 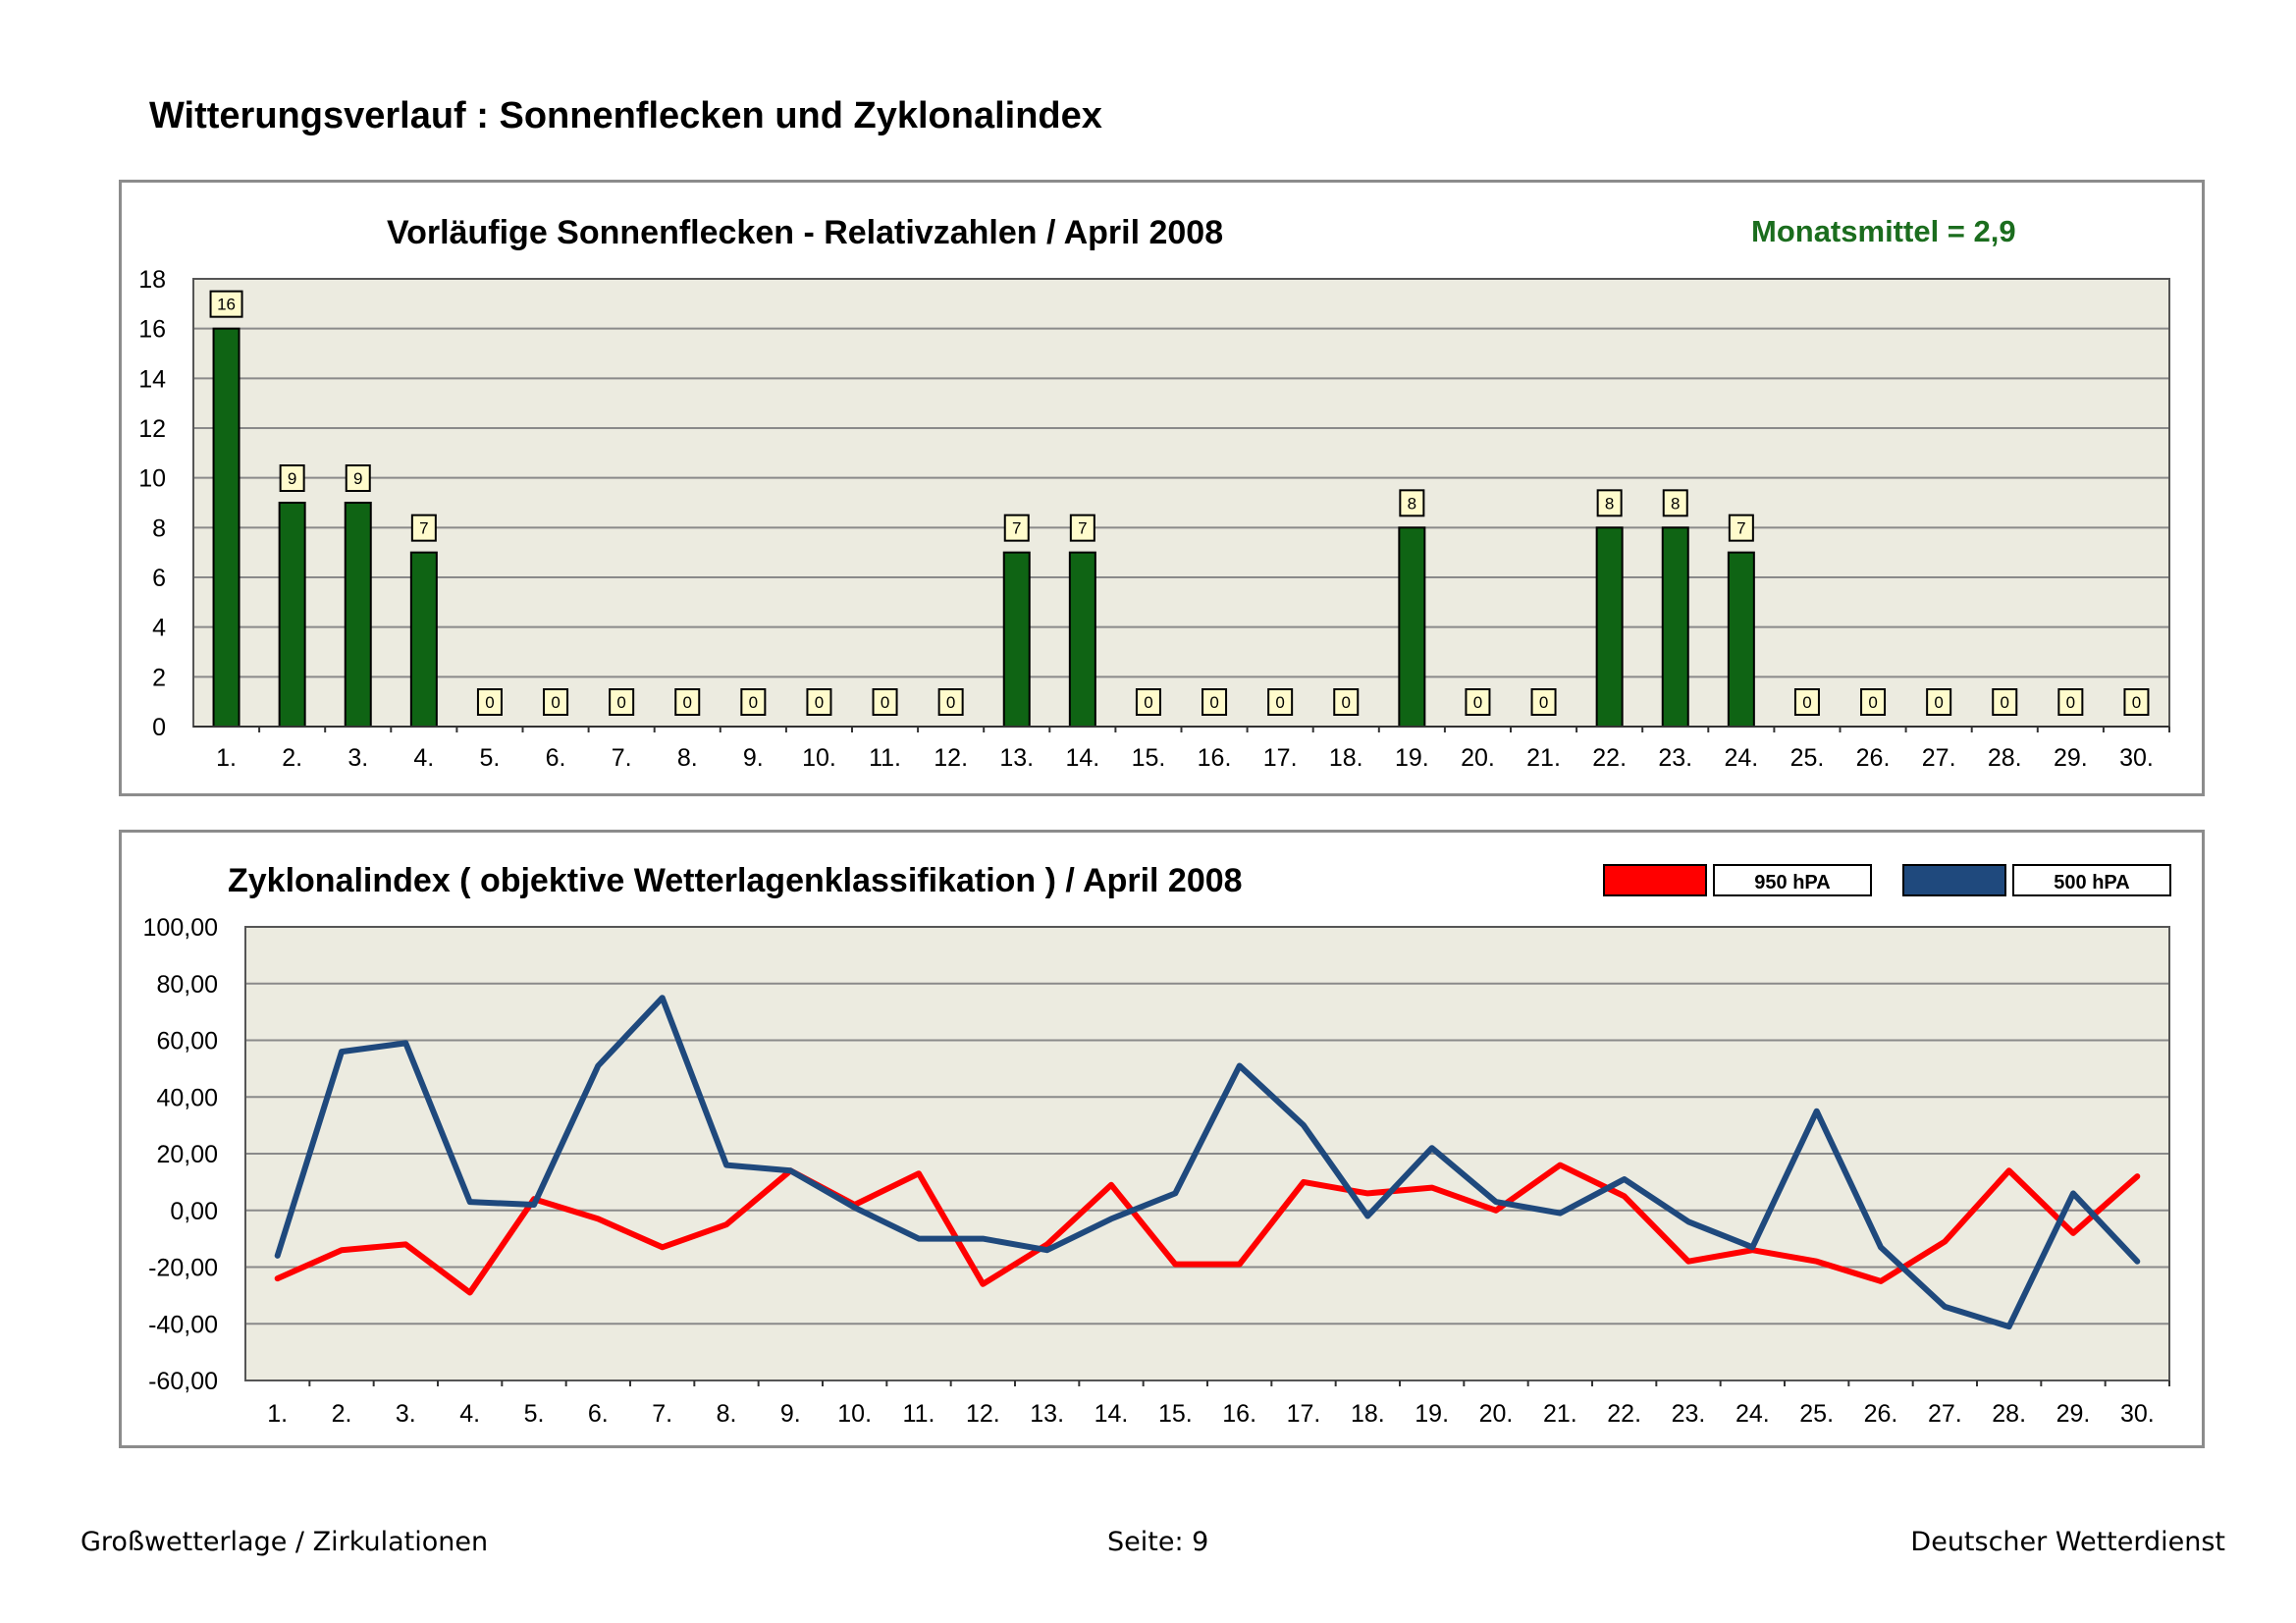 I want to click on legend-label: 950 hPA, so click(x=1792, y=882).